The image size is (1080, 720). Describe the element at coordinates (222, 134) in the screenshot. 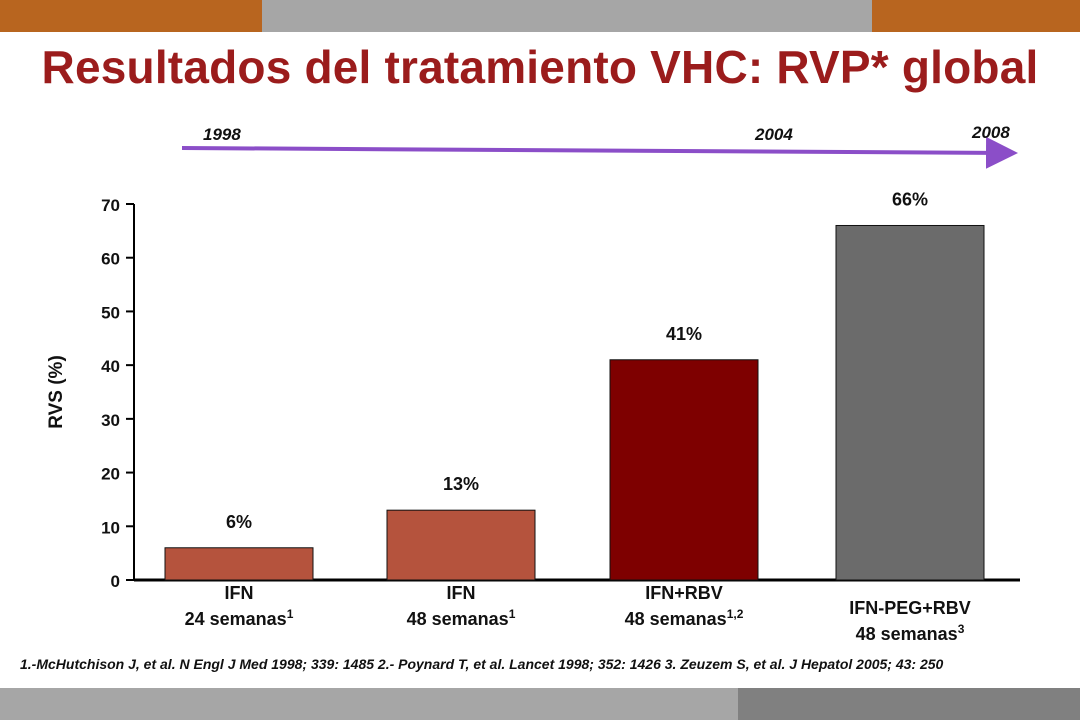

I see `timeline-year-1998: 1998` at that location.